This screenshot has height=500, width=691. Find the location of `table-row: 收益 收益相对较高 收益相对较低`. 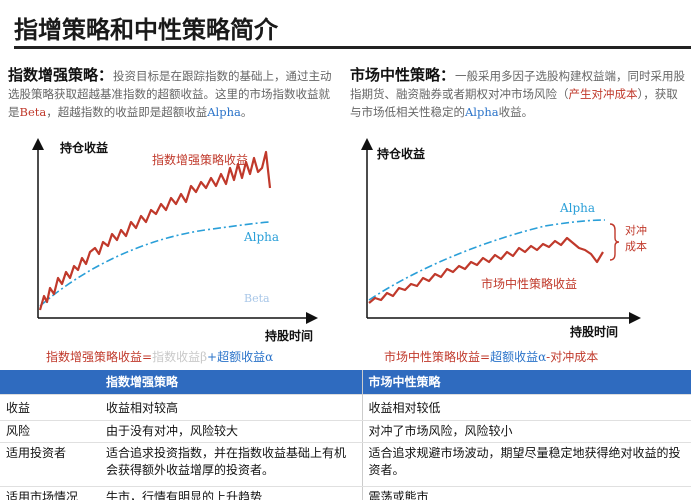

table-row: 收益 收益相对较高 收益相对较低 is located at coordinates (345, 407).